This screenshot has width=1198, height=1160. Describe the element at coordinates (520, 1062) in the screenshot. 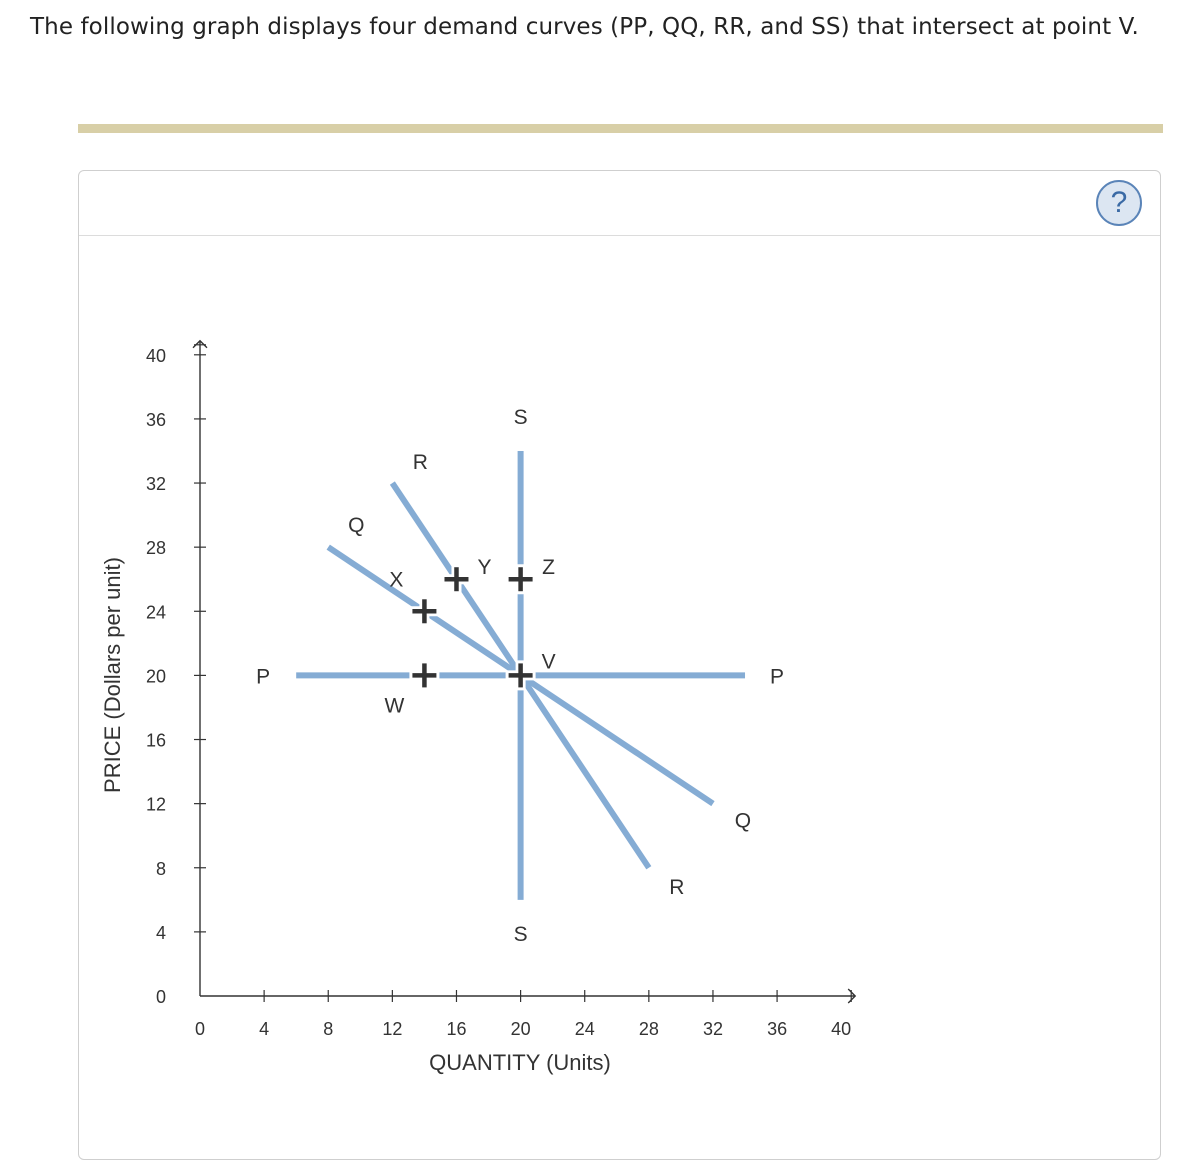

I see `x-axis-label: QUANTITY (Units)` at that location.